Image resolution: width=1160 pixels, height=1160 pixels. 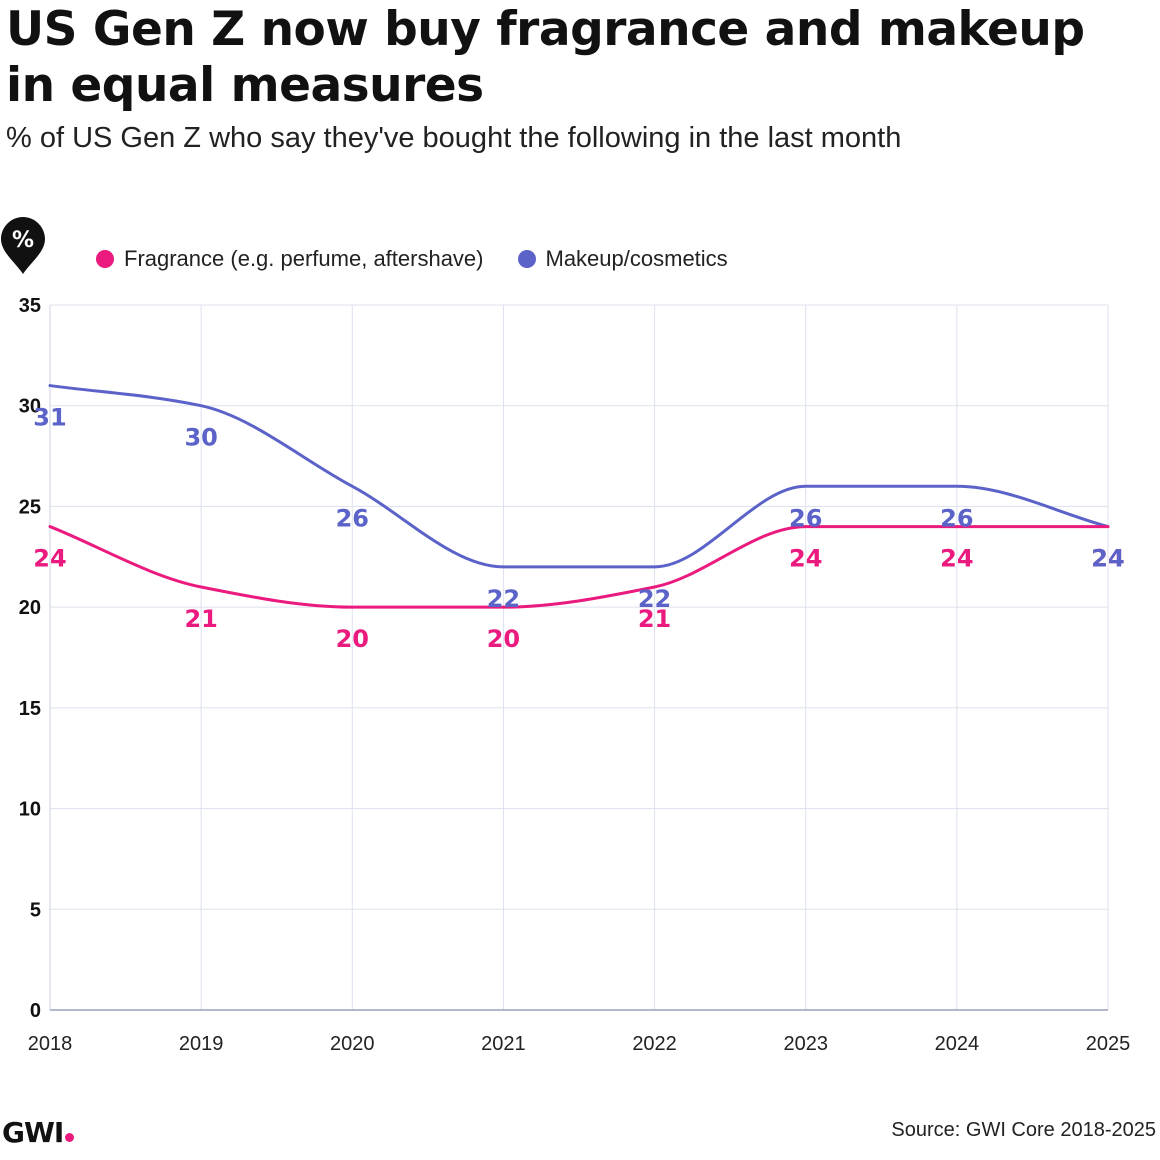 What do you see at coordinates (30, 306) in the screenshot?
I see `y-tick-label-35: 35` at bounding box center [30, 306].